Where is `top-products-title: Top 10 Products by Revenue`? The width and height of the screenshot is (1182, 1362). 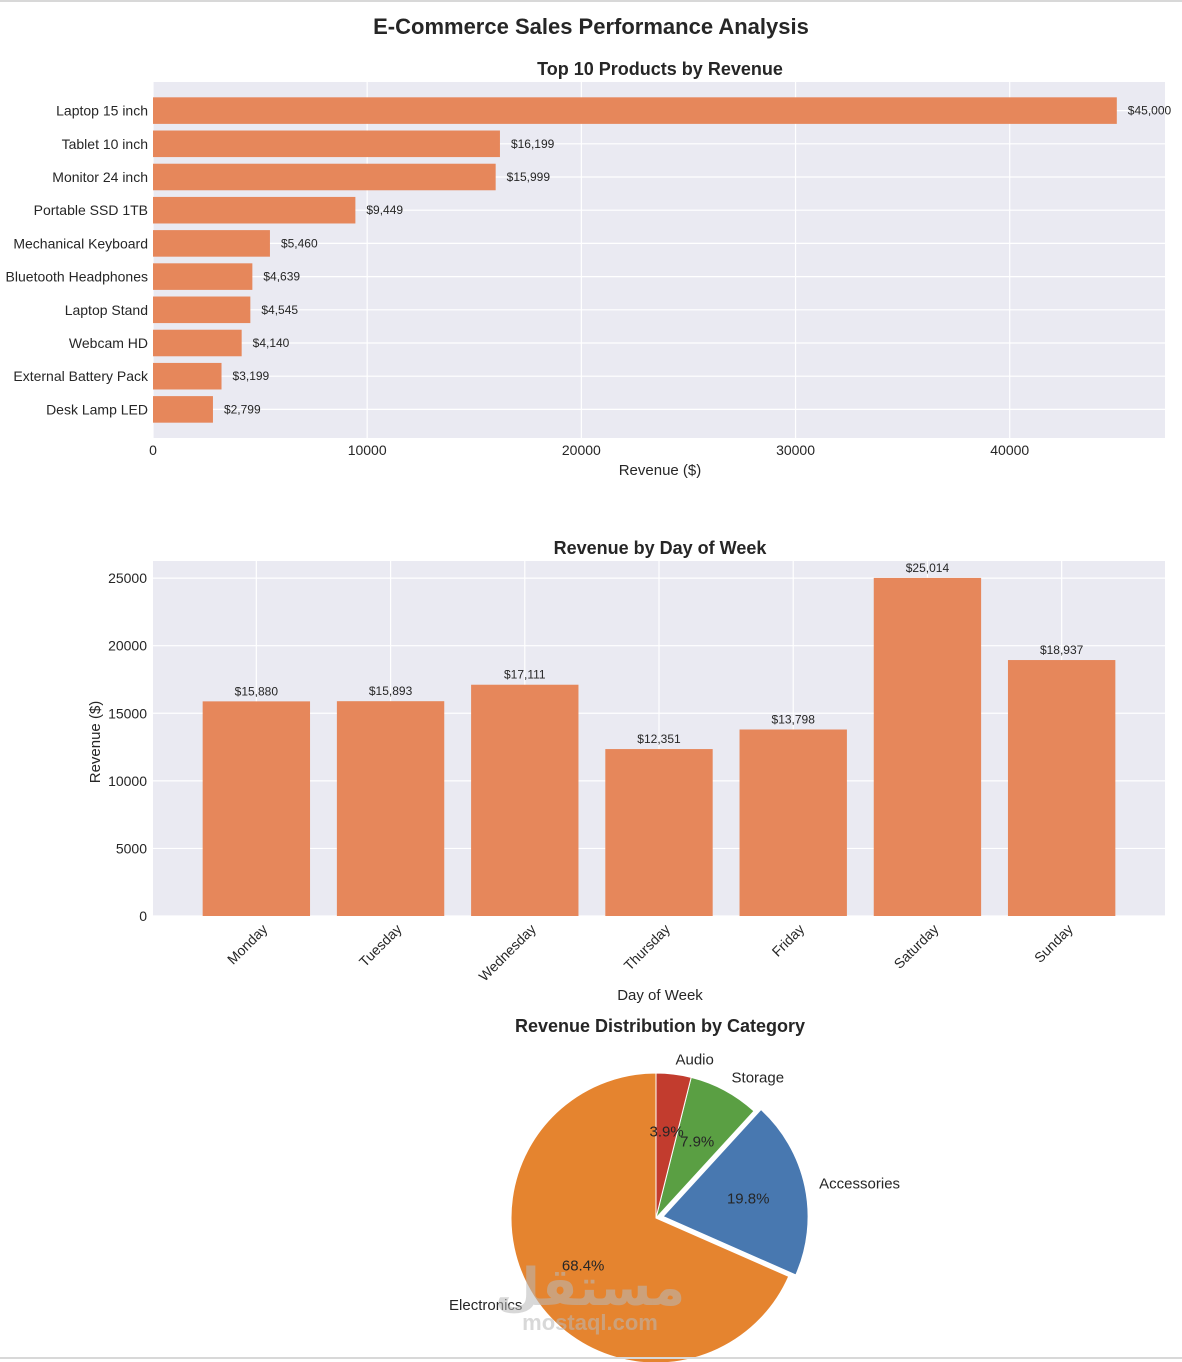 top-products-title: Top 10 Products by Revenue is located at coordinates (660, 69).